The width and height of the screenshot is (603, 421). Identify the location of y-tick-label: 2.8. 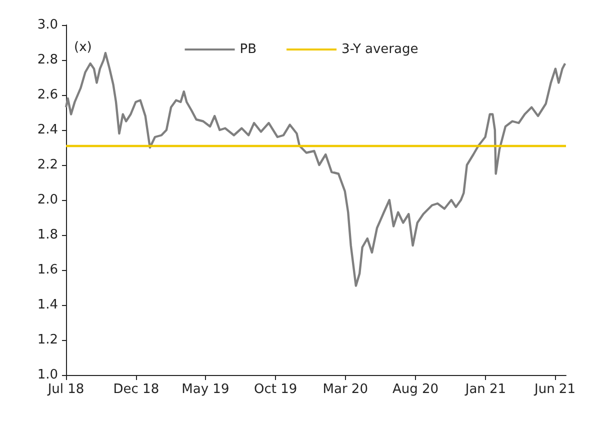
(47, 60).